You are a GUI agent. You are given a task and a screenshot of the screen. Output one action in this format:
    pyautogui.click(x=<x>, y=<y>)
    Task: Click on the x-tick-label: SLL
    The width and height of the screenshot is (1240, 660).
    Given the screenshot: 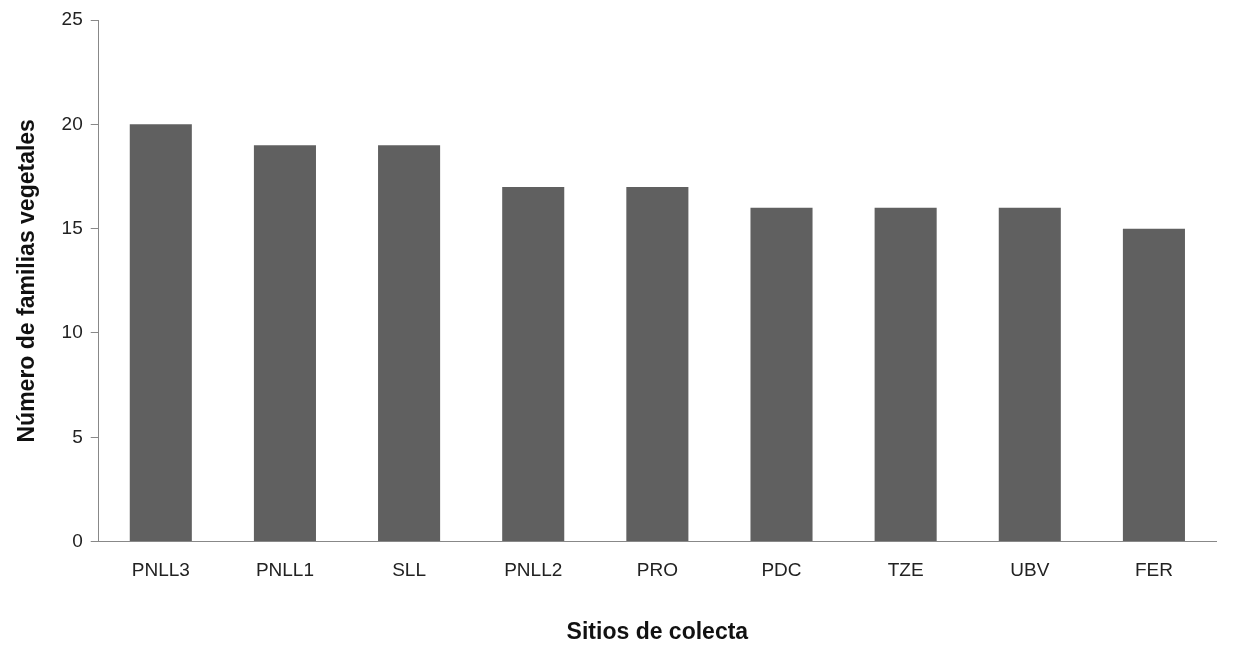 What is the action you would take?
    pyautogui.click(x=409, y=570)
    